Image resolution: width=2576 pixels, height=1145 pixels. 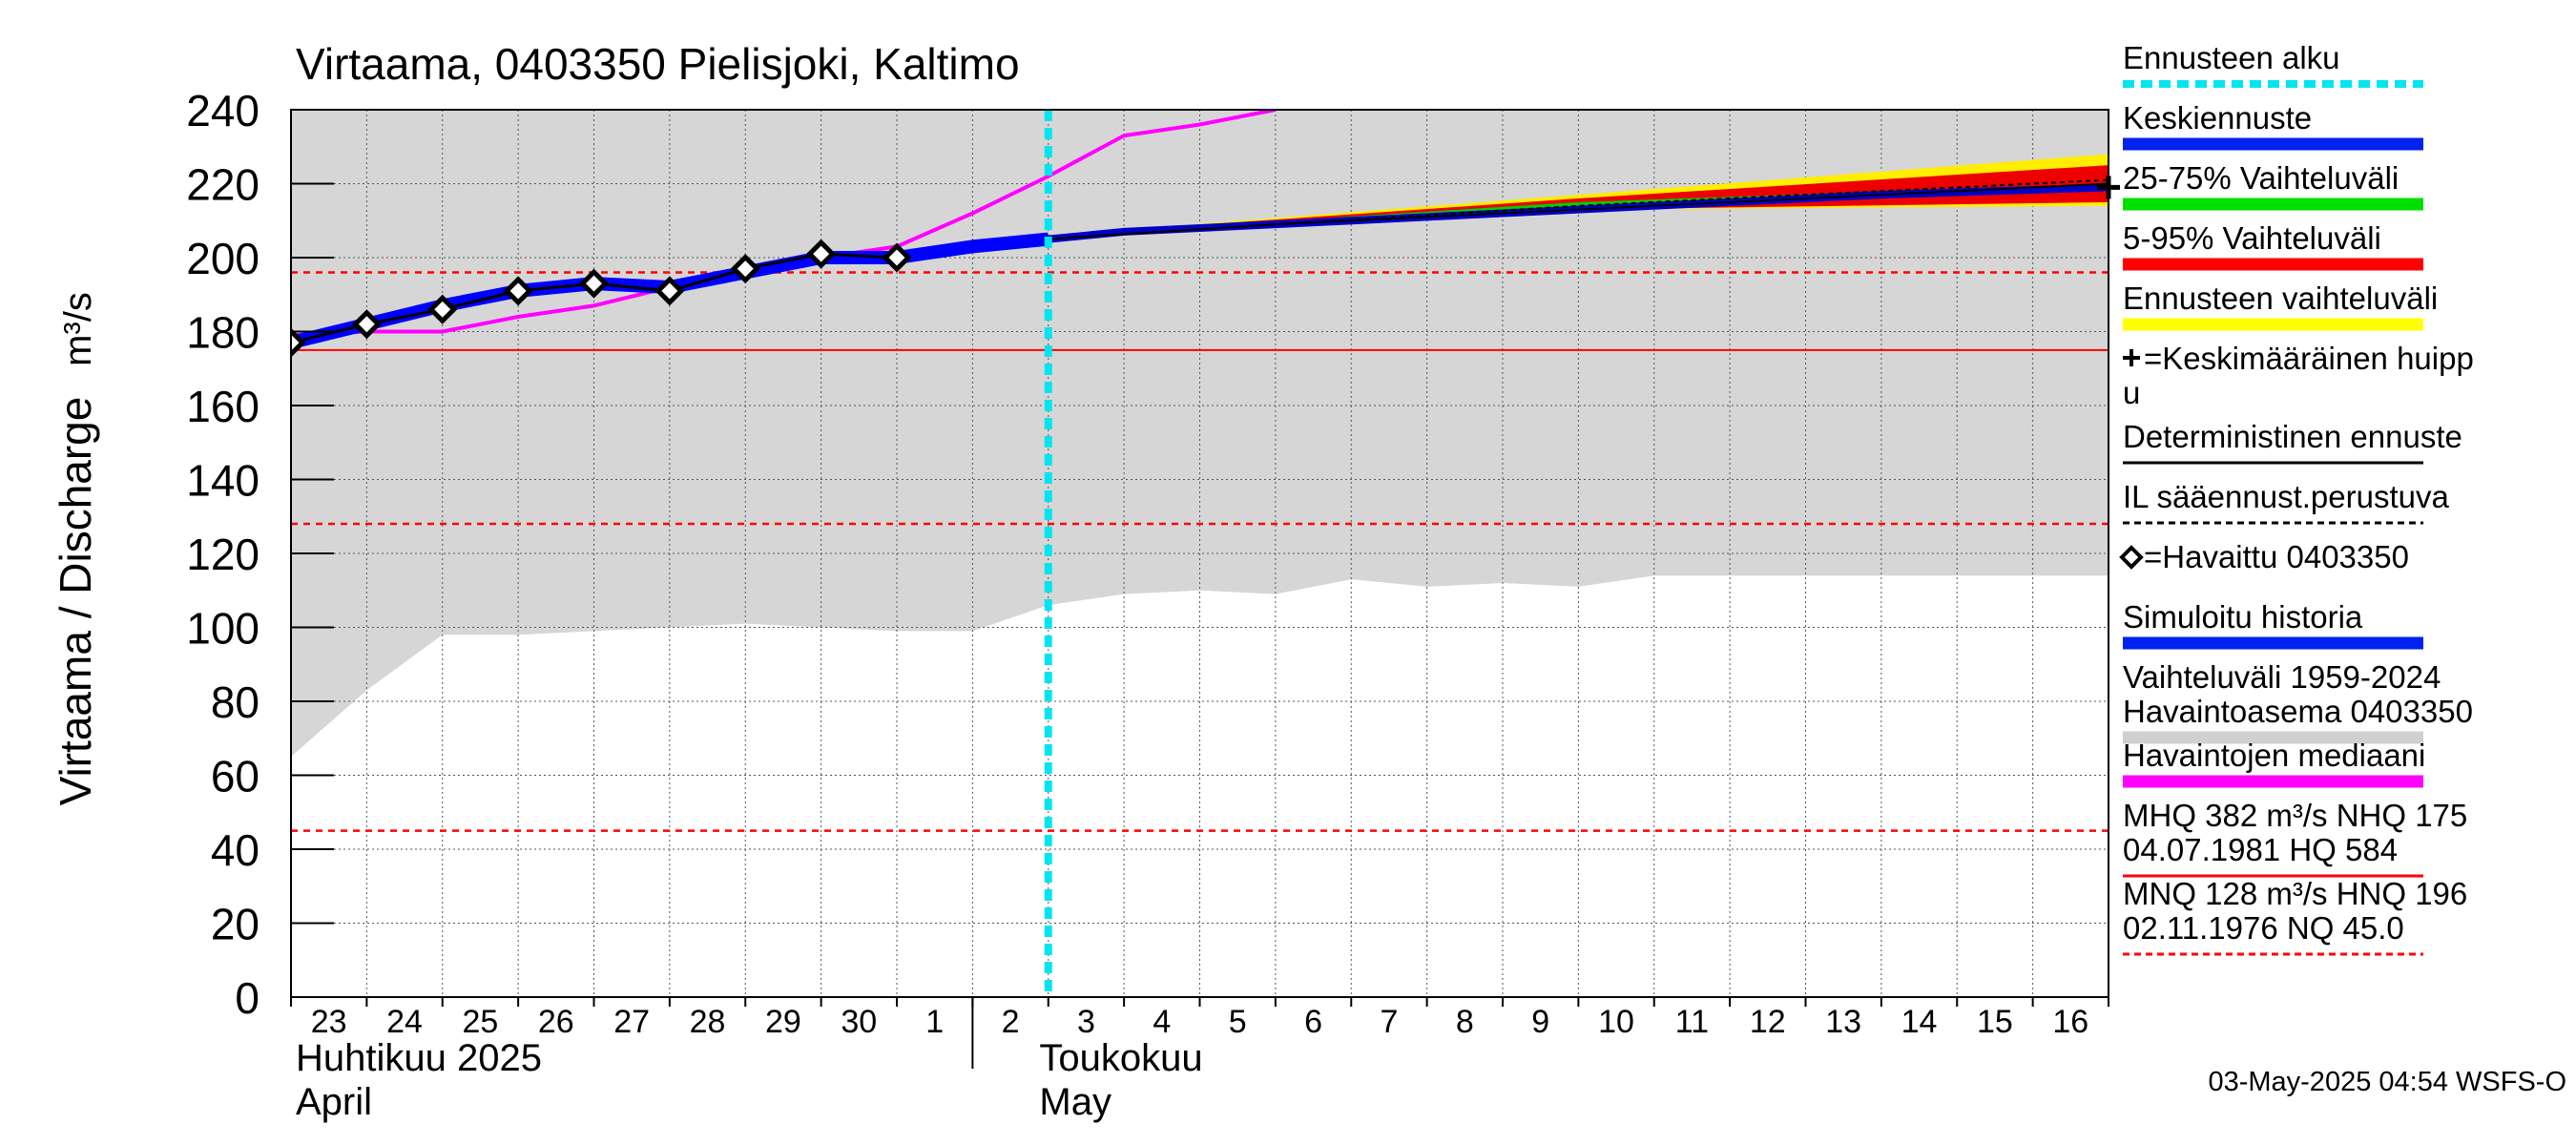 What do you see at coordinates (2261, 178) in the screenshot?
I see `legend-label: 25-75% Vaihteluväli` at bounding box center [2261, 178].